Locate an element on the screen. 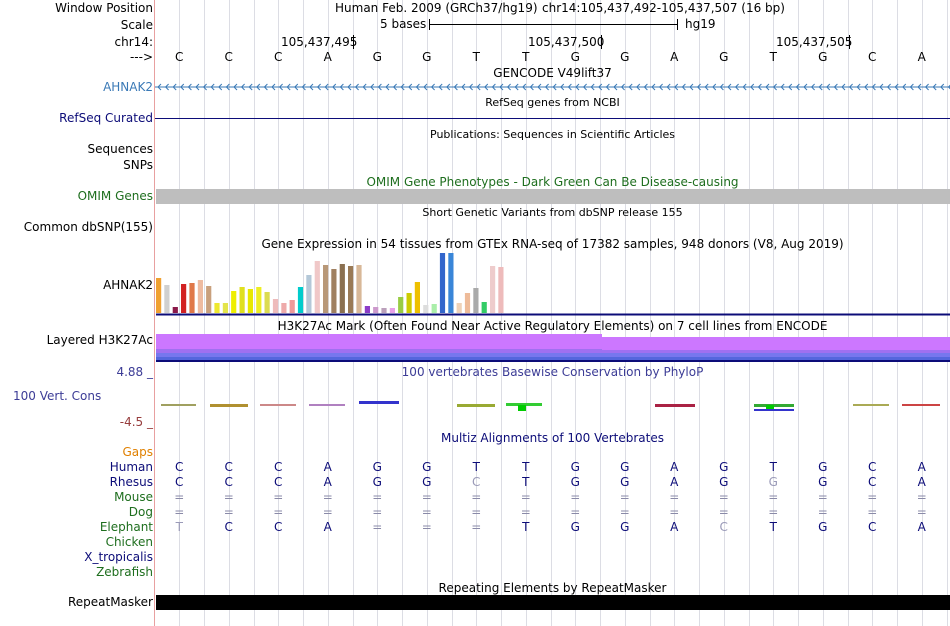 The width and height of the screenshot is (950, 626). omim-track-label: OMIM Genes is located at coordinates (115, 196).